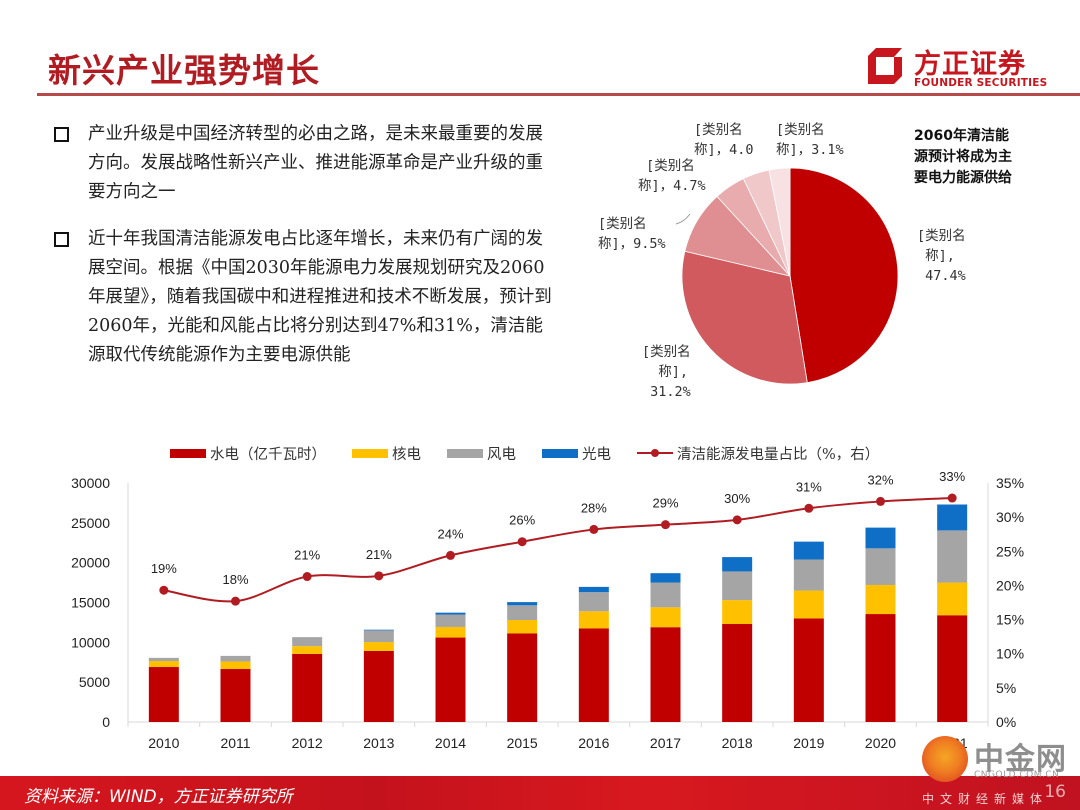 This screenshot has height=810, width=1080. What do you see at coordinates (666, 372) in the screenshot?
I see `pie-label-1: [类别名 称], 31.2%` at bounding box center [666, 372].